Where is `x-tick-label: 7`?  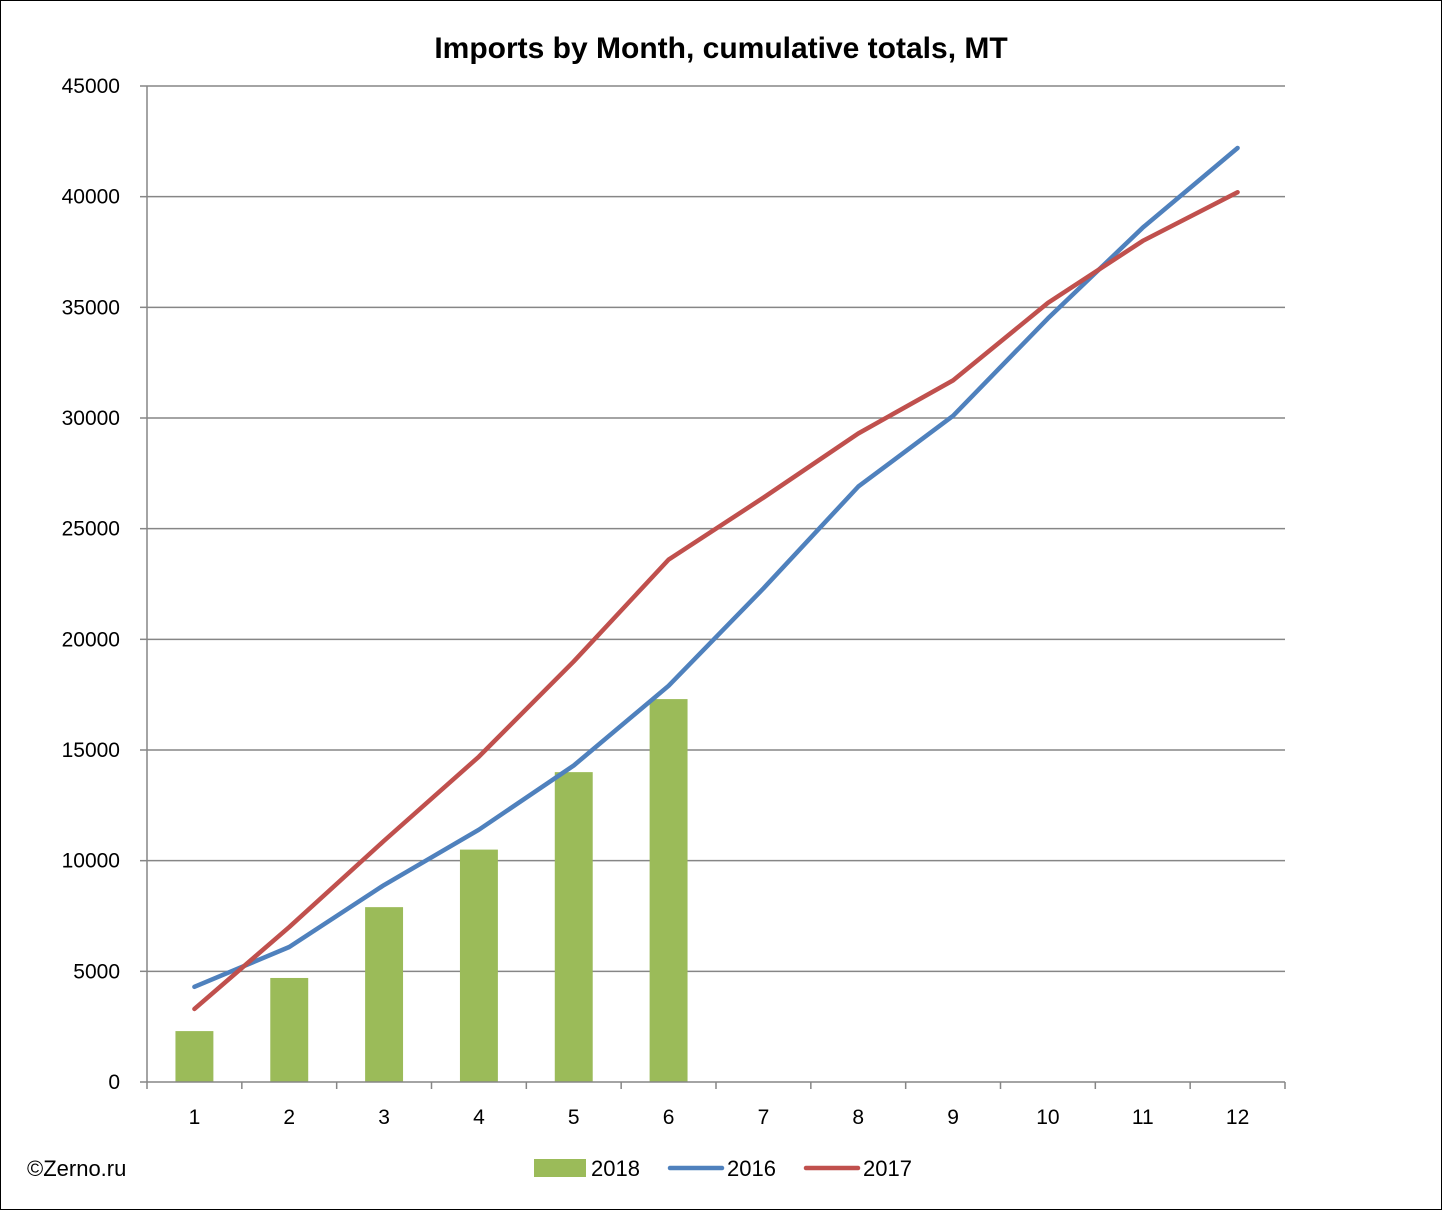 x-tick-label: 7 is located at coordinates (764, 1117).